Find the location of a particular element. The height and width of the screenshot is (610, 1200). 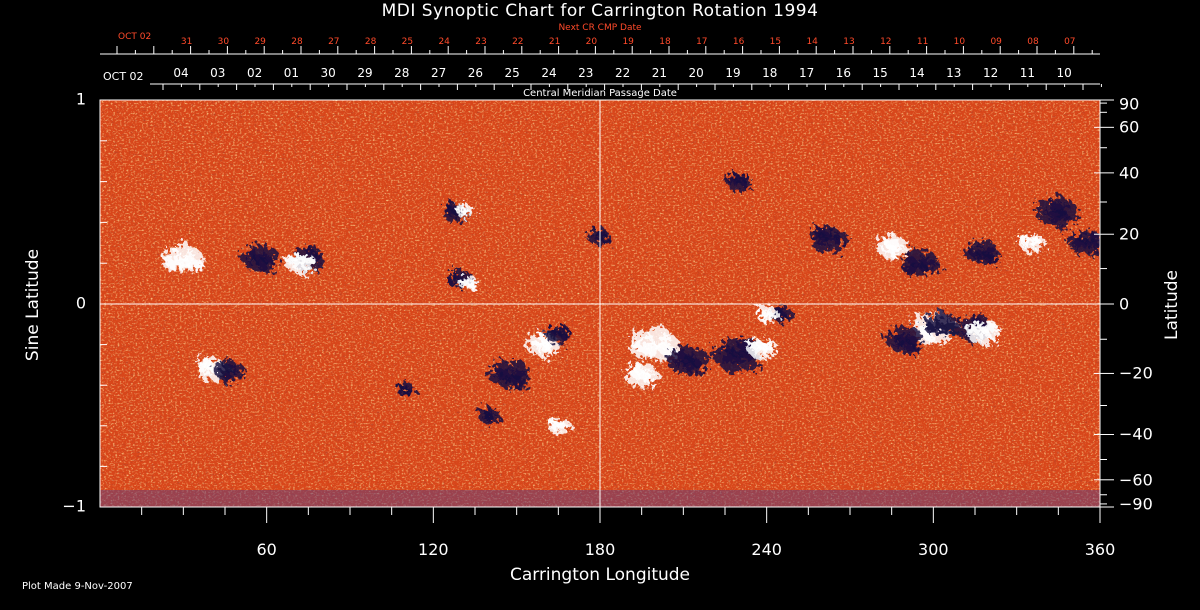

next-cr-day-label: 23 is located at coordinates (481, 42).